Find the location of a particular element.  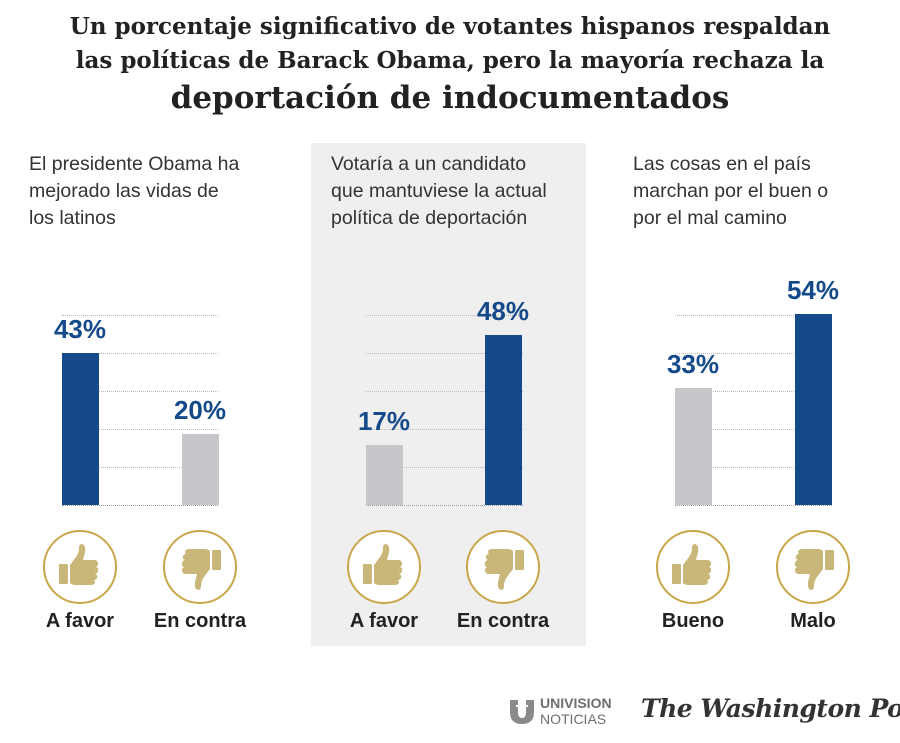

univision-logo: UNIVISION NOTICIAS is located at coordinates (561, 711).